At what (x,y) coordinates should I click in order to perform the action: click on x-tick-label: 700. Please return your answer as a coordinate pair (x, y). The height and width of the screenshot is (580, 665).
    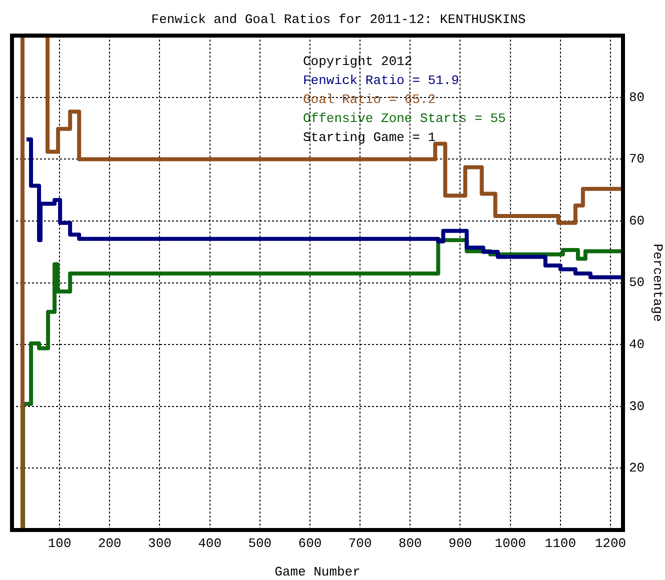
    Looking at the image, I should click on (360, 544).